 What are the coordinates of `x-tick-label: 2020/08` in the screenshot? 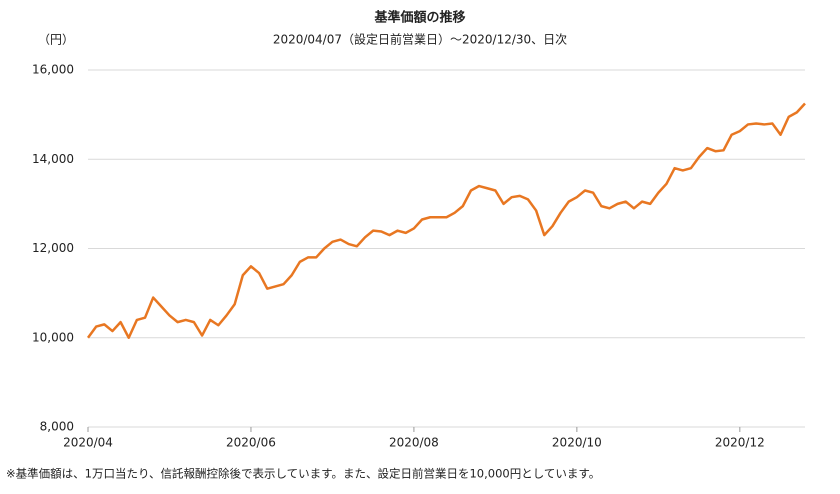 It's located at (414, 443).